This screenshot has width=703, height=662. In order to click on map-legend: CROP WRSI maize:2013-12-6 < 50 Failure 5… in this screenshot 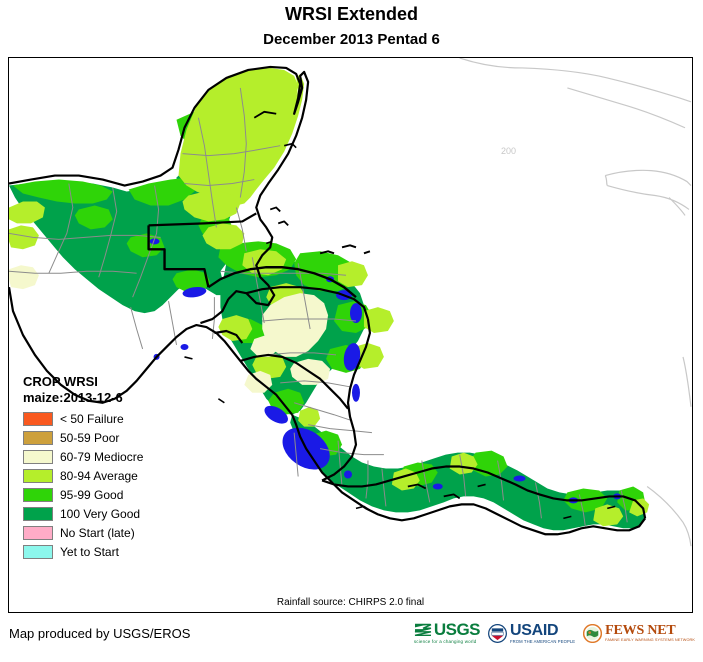, I will do `click(112, 467)`.